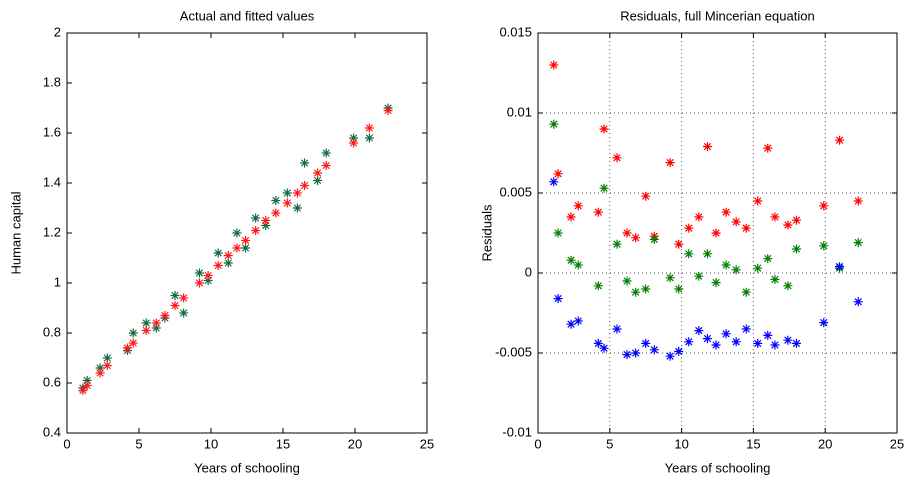 This screenshot has width=904, height=479. What do you see at coordinates (247, 467) in the screenshot?
I see `x-axis-label: Years of schooling` at bounding box center [247, 467].